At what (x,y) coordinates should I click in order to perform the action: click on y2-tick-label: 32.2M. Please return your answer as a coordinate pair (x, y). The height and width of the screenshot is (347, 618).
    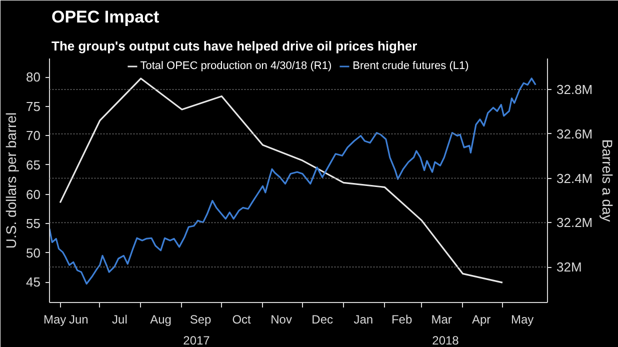
    Looking at the image, I should click on (574, 222).